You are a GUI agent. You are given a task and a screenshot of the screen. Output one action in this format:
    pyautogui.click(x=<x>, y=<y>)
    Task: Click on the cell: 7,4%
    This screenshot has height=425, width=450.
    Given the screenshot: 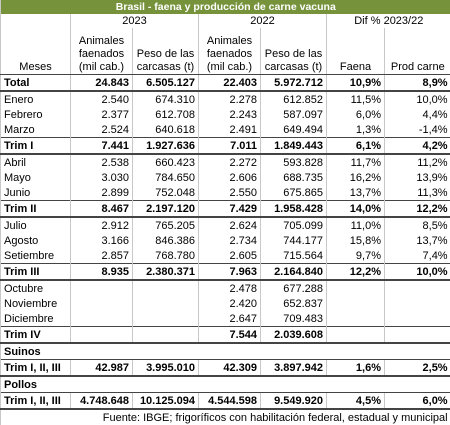 What is the action you would take?
    pyautogui.click(x=417, y=256)
    